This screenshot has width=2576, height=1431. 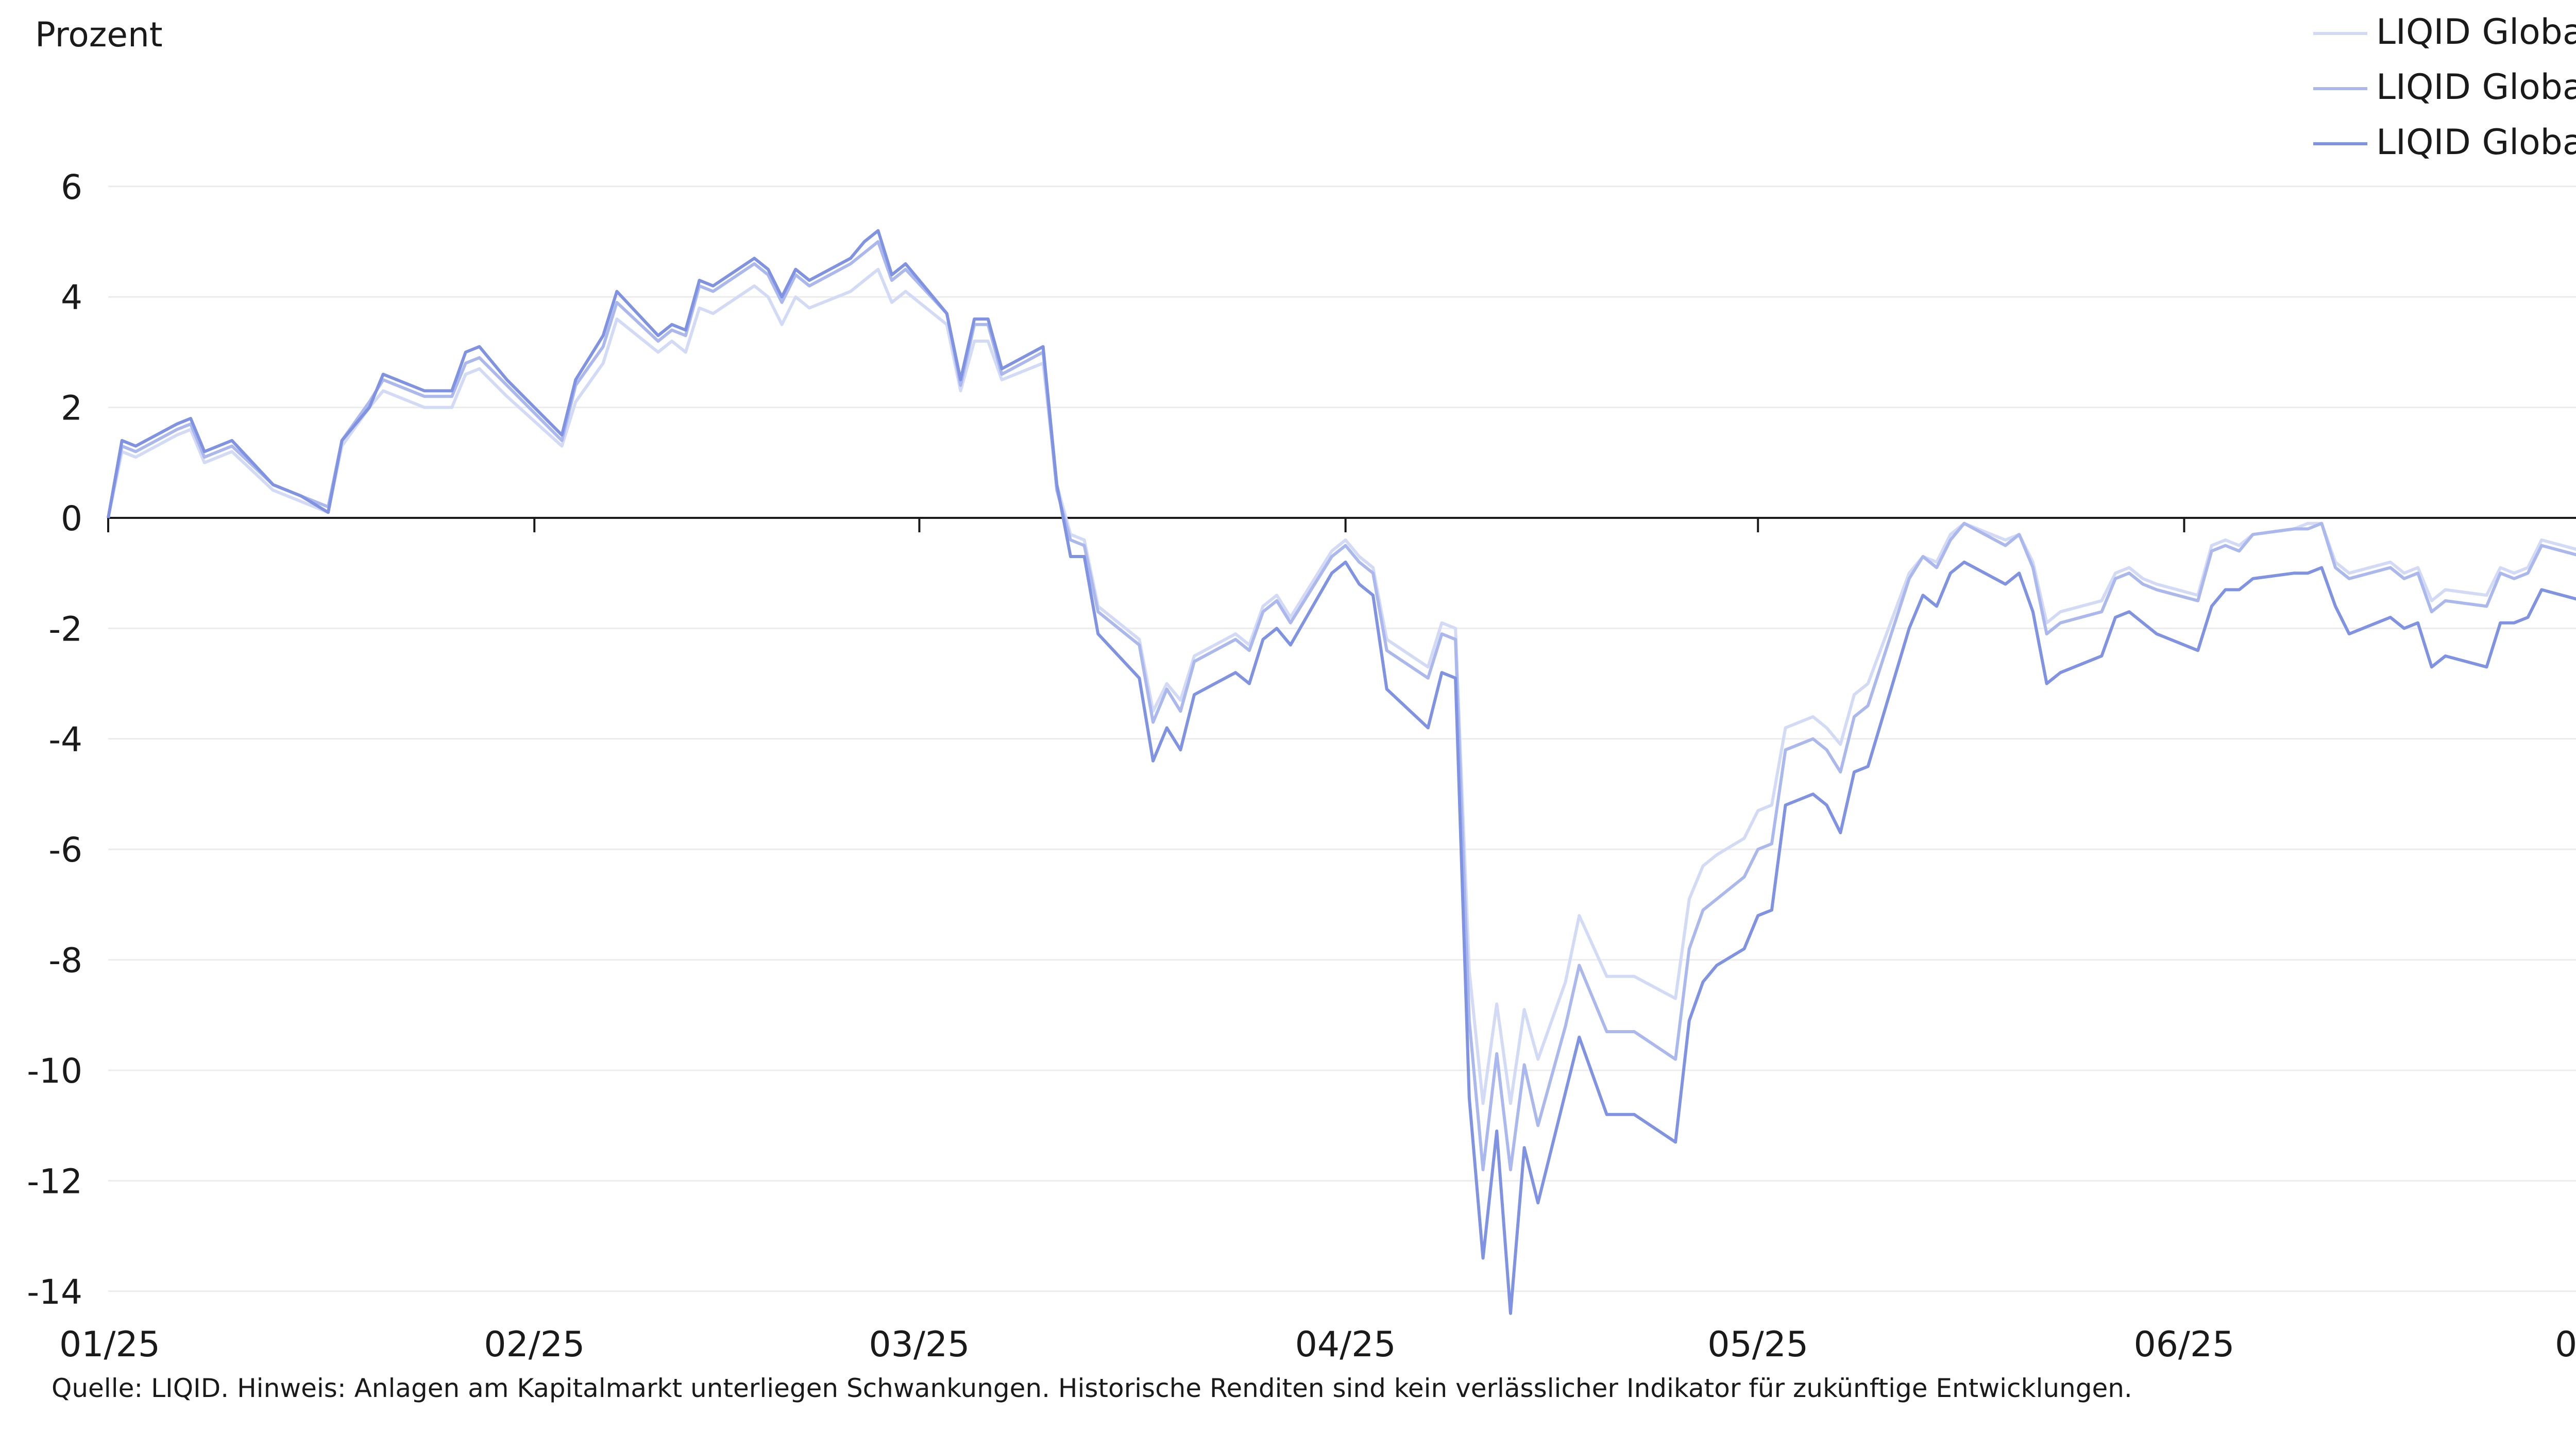 I want to click on y-axis-title: Prozent, so click(x=99, y=35).